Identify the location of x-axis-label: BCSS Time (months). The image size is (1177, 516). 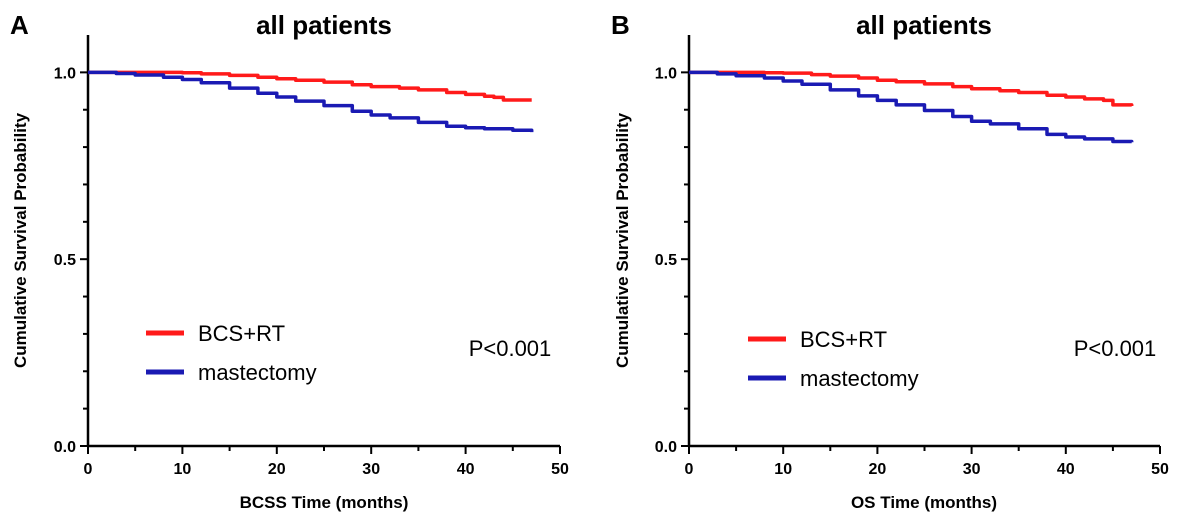
(324, 502).